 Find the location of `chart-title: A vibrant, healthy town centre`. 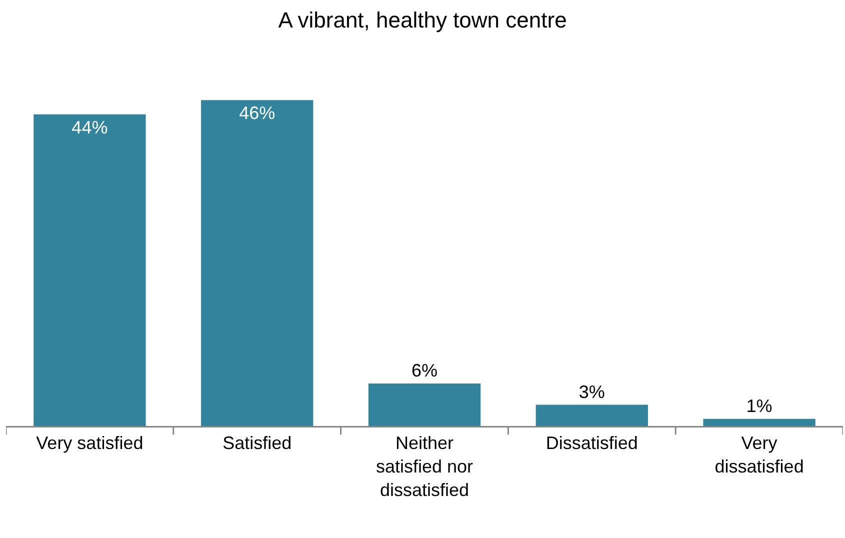

chart-title: A vibrant, healthy town centre is located at coordinates (422, 20).